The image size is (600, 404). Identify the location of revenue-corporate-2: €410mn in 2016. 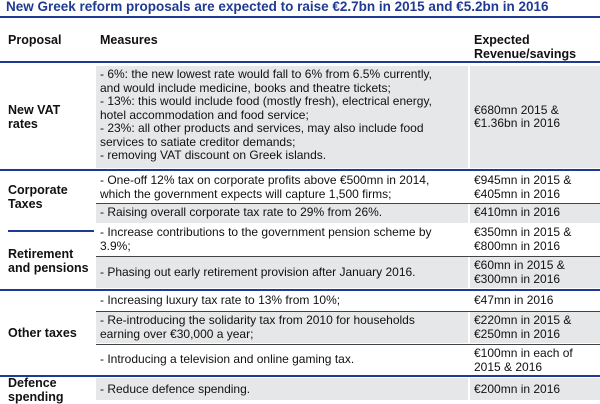
(535, 213).